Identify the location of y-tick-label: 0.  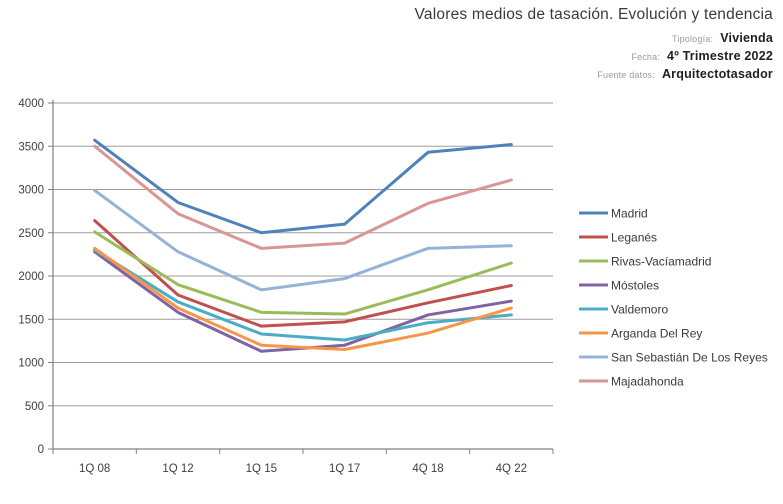
(41, 450).